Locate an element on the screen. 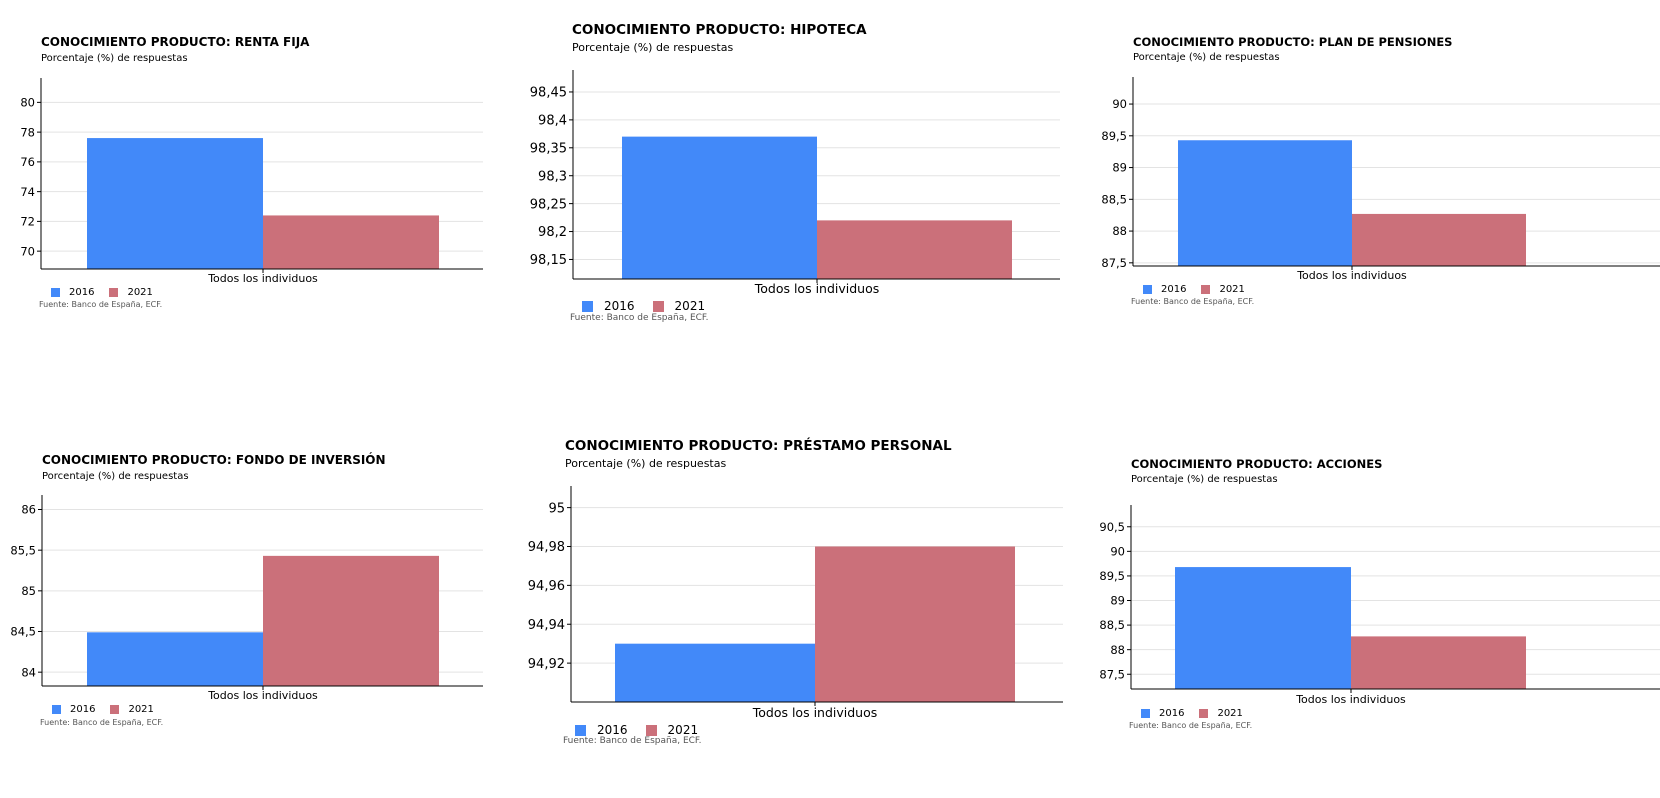 Image resolution: width=1660 pixels, height=798 pixels. y-tick-label: 84 is located at coordinates (28, 672).